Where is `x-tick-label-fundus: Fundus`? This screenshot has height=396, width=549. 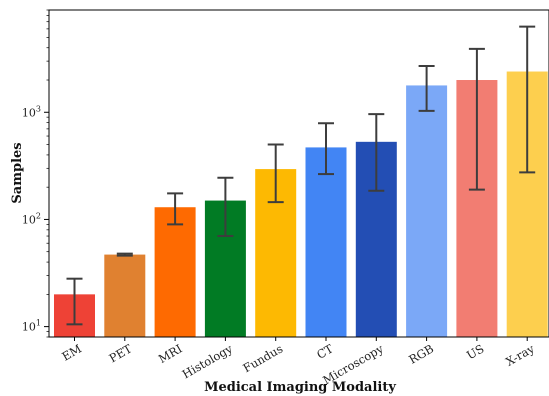 x-tick-label-fundus: Fundus is located at coordinates (263, 358).